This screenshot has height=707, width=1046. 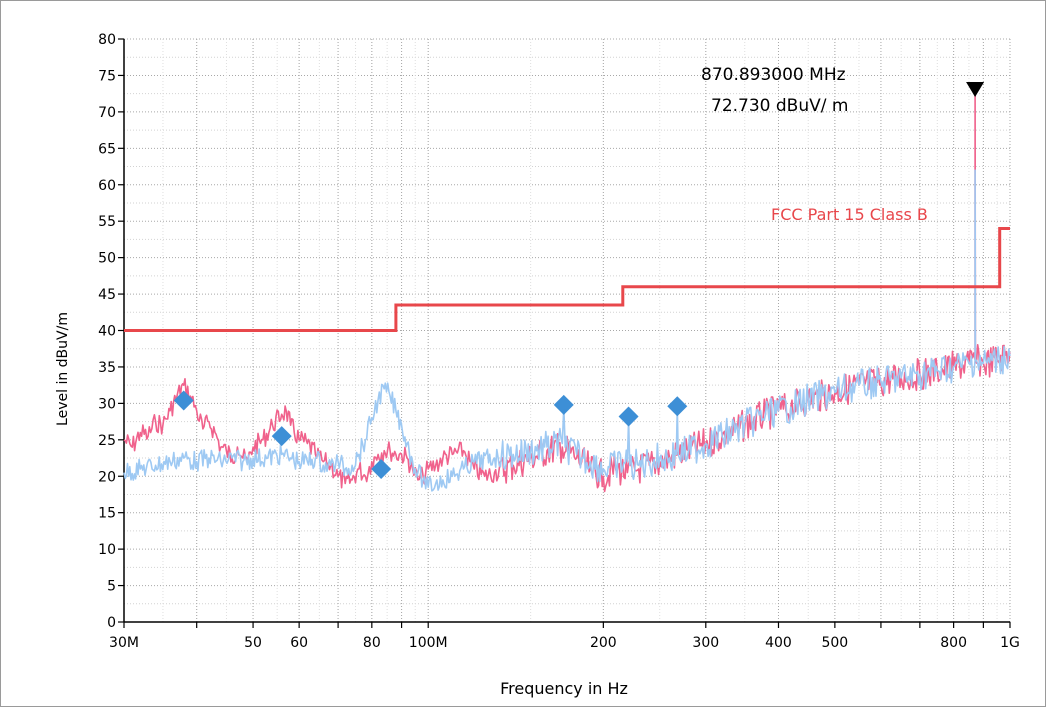 What do you see at coordinates (953, 643) in the screenshot?
I see `x-tick-label: 800` at bounding box center [953, 643].